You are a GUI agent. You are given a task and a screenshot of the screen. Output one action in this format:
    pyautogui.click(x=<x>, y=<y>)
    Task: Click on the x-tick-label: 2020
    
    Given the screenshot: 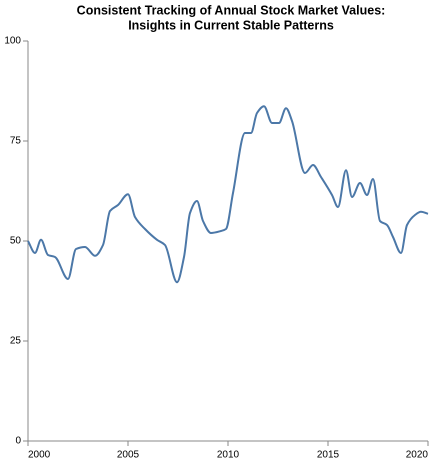 What is the action you would take?
    pyautogui.click(x=417, y=455)
    